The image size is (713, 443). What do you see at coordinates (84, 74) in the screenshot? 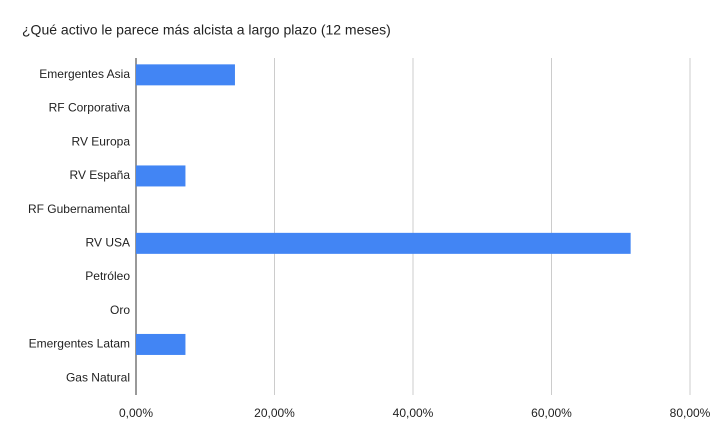
I see `y-tick-label: Emergentes Asia` at bounding box center [84, 74].